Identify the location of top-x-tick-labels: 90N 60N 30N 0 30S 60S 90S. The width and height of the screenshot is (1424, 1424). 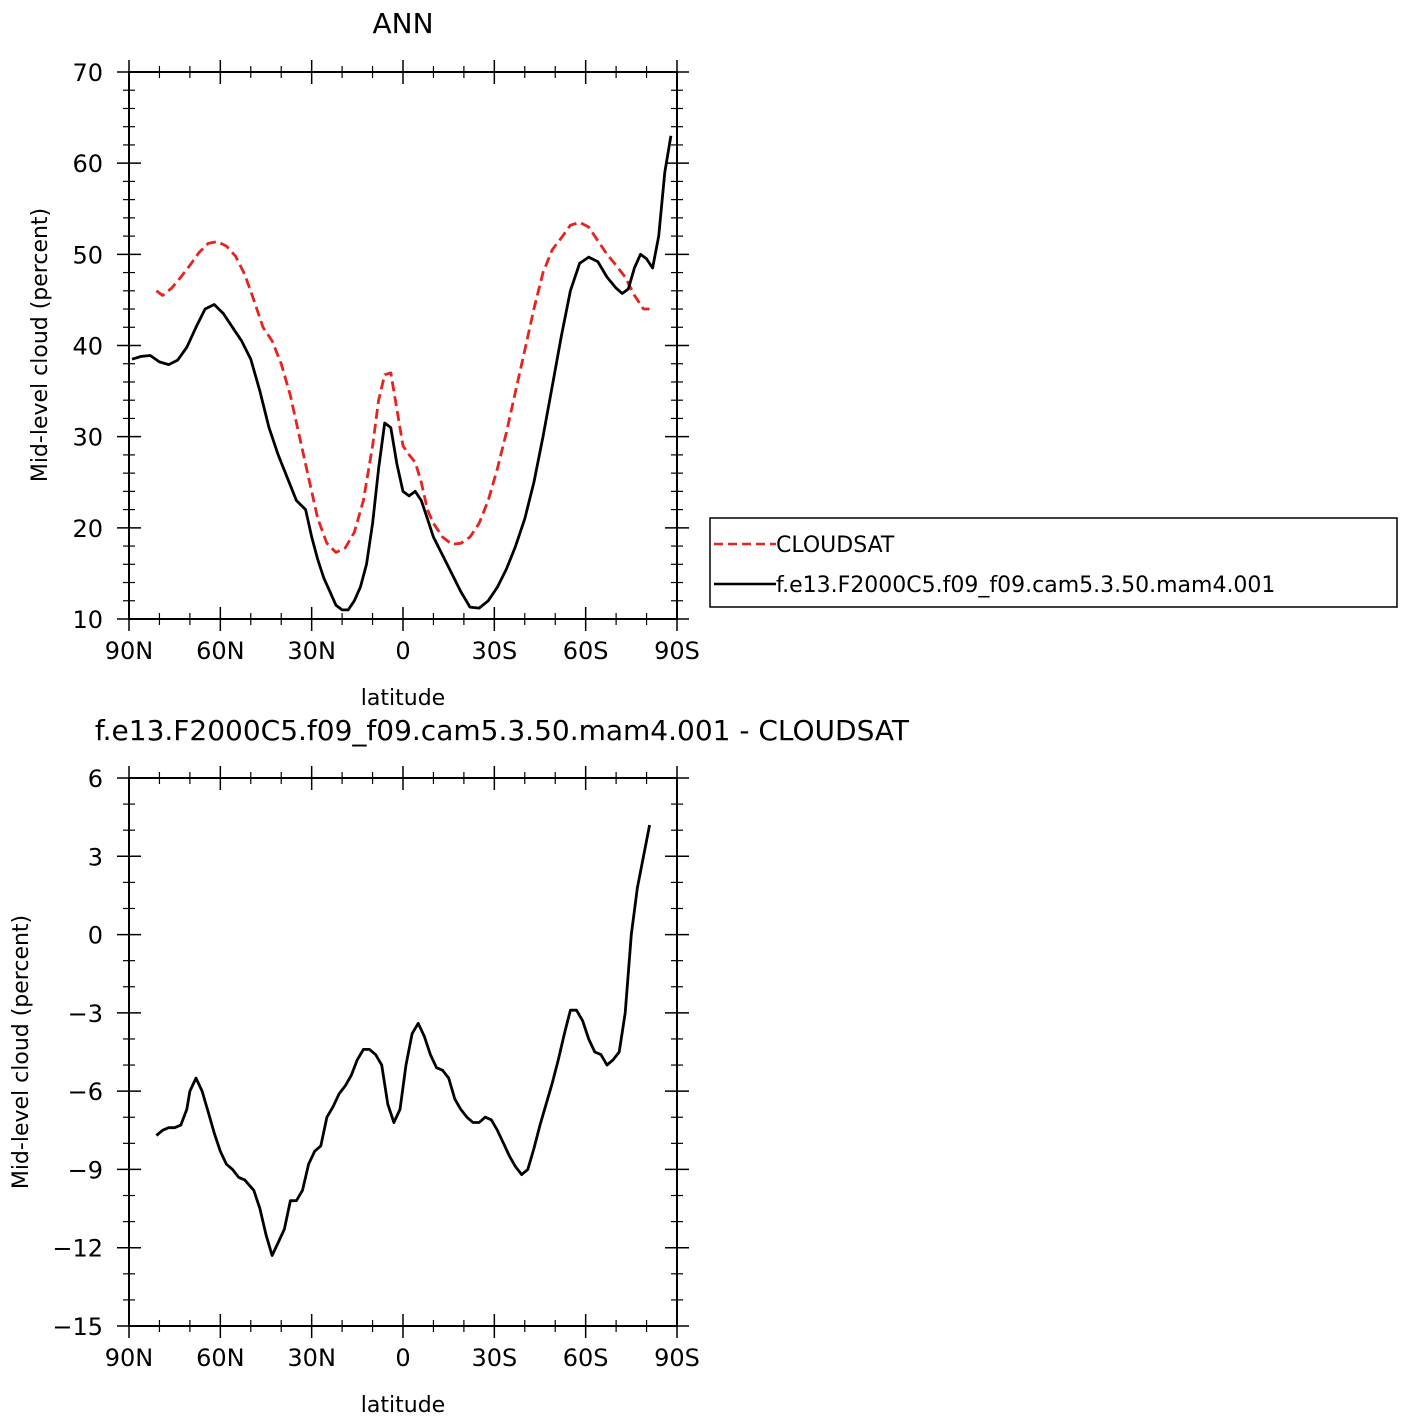
(402, 651).